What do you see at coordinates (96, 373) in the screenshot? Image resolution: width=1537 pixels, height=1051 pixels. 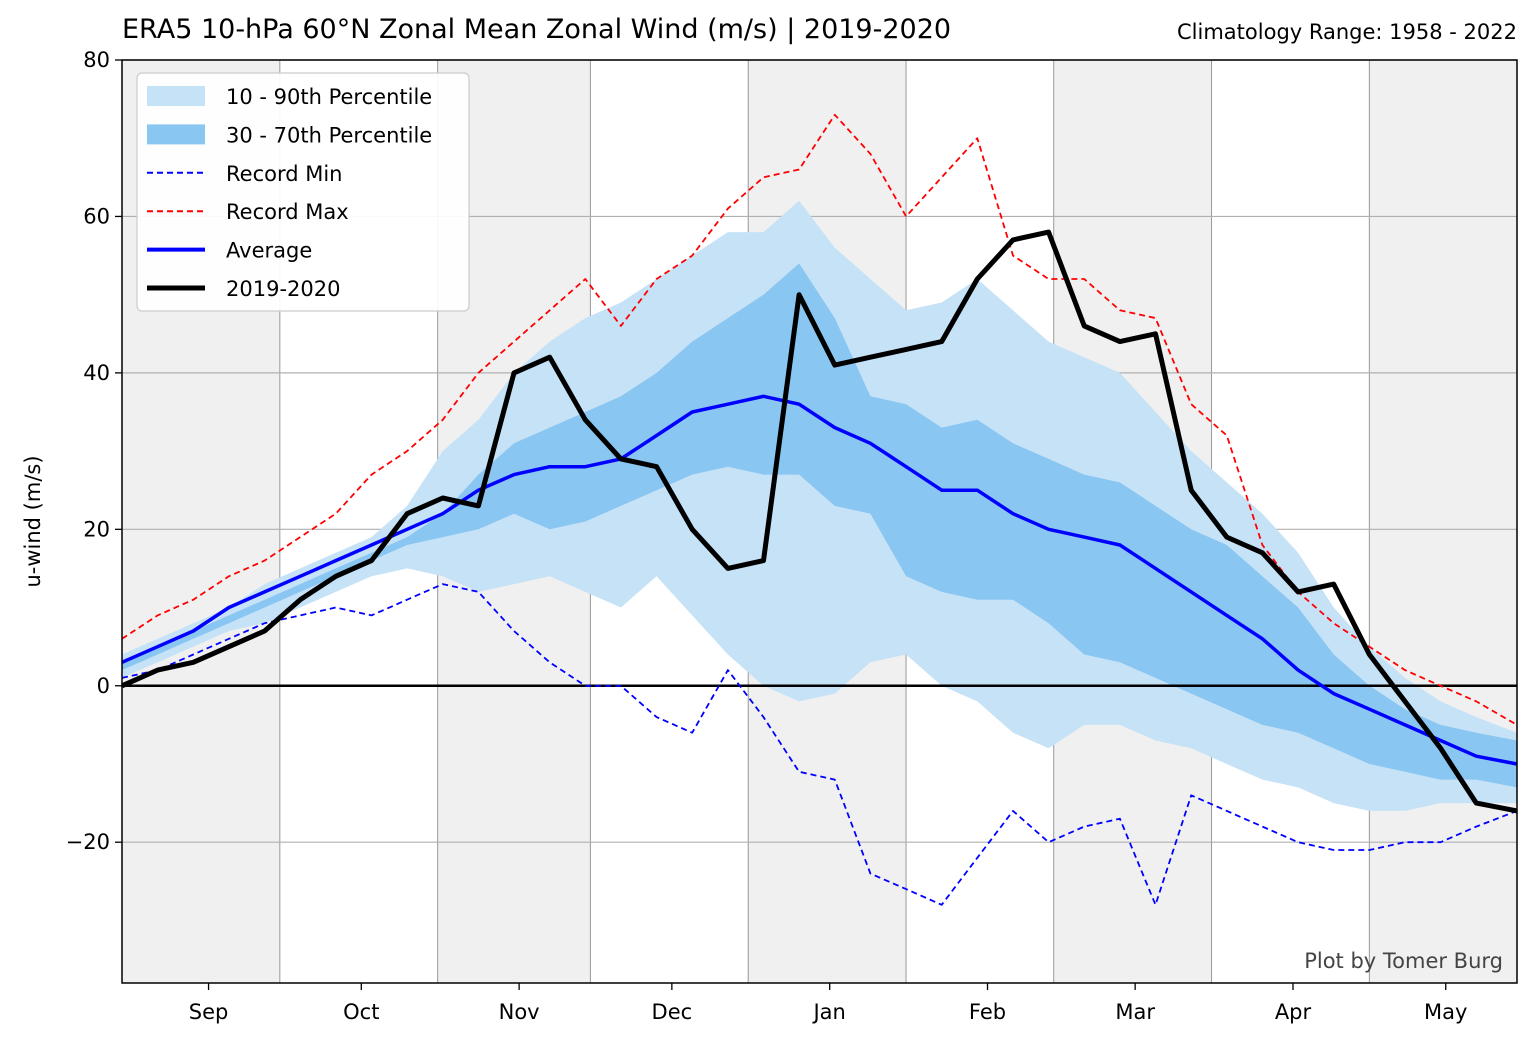 I see `ytick-label: 40` at bounding box center [96, 373].